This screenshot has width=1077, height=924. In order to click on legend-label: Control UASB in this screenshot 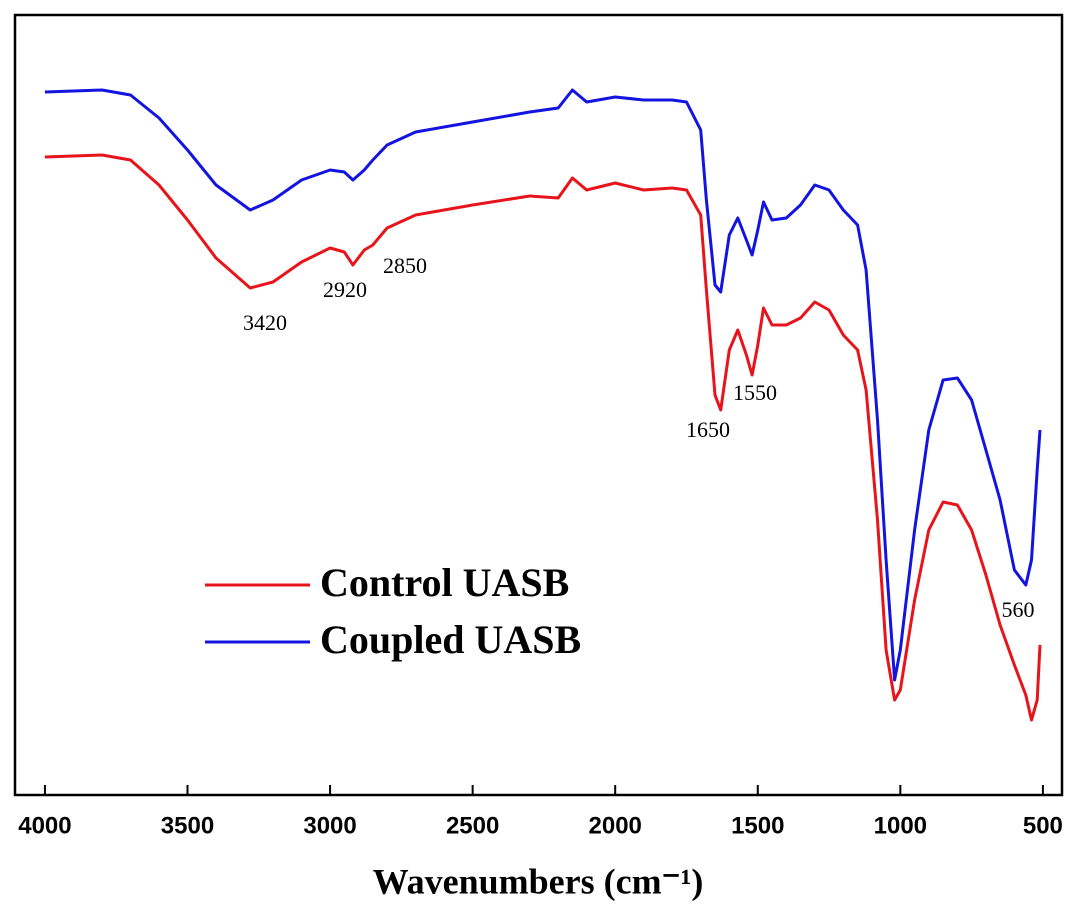, I will do `click(444, 582)`.